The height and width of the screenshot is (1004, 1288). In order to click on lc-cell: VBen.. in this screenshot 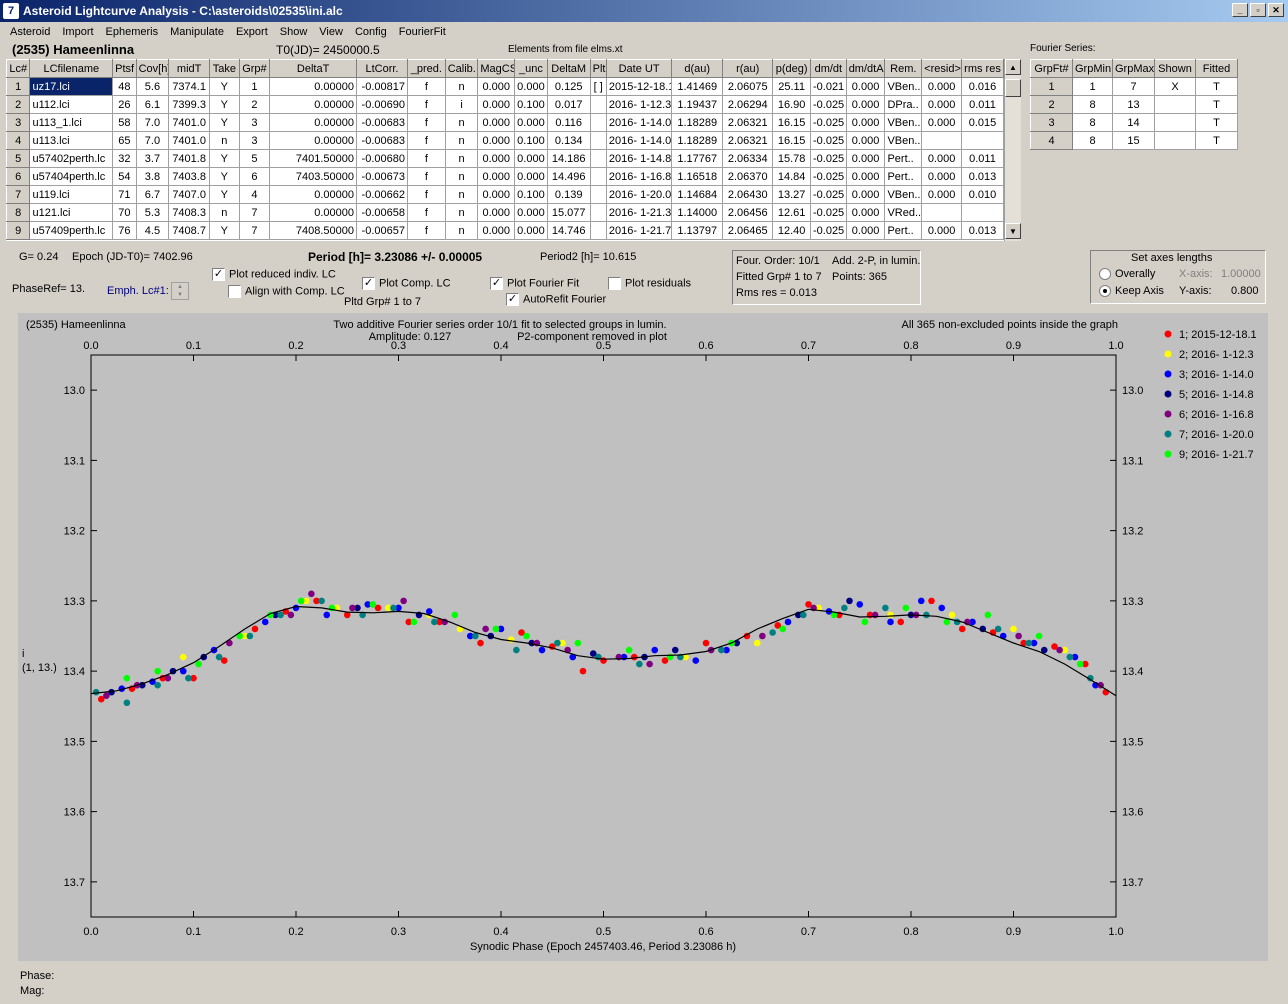, I will do `click(903, 194)`.